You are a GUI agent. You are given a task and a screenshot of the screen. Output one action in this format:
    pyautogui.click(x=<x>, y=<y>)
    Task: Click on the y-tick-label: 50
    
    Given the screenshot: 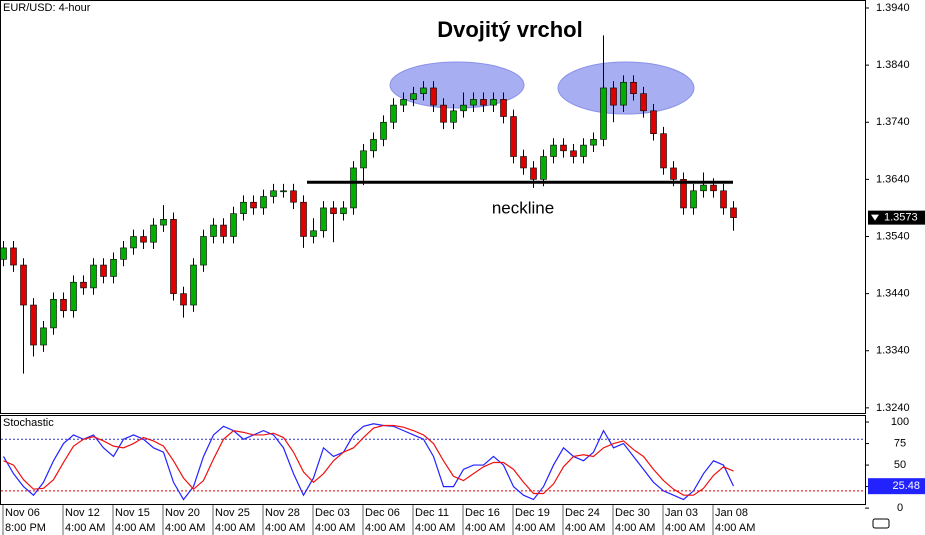 What is the action you would take?
    pyautogui.click(x=900, y=465)
    